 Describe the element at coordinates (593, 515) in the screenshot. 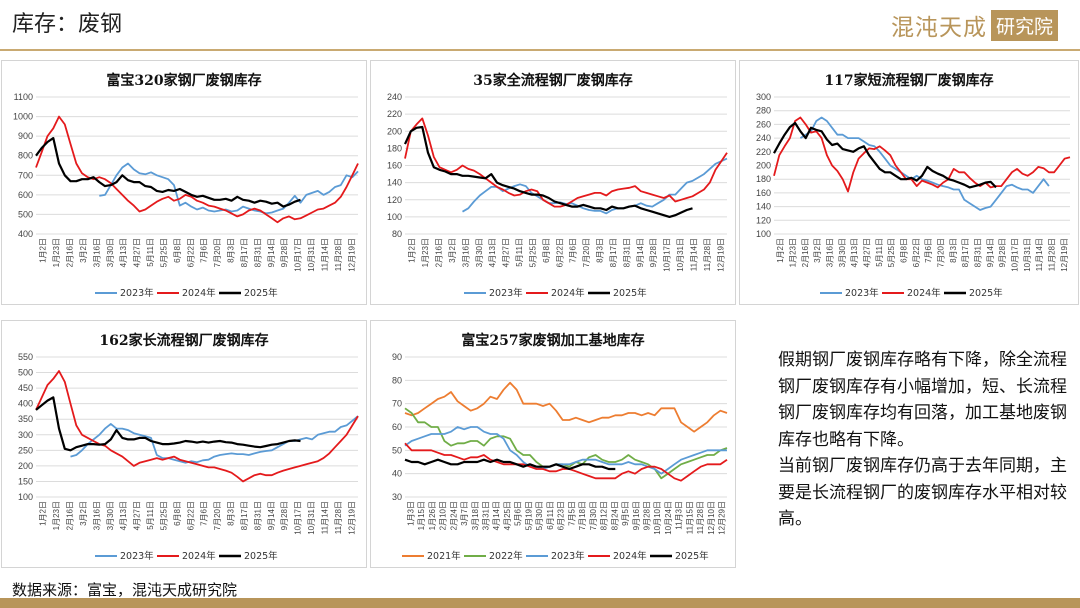

I see `x-tick-label: 7月30日` at that location.